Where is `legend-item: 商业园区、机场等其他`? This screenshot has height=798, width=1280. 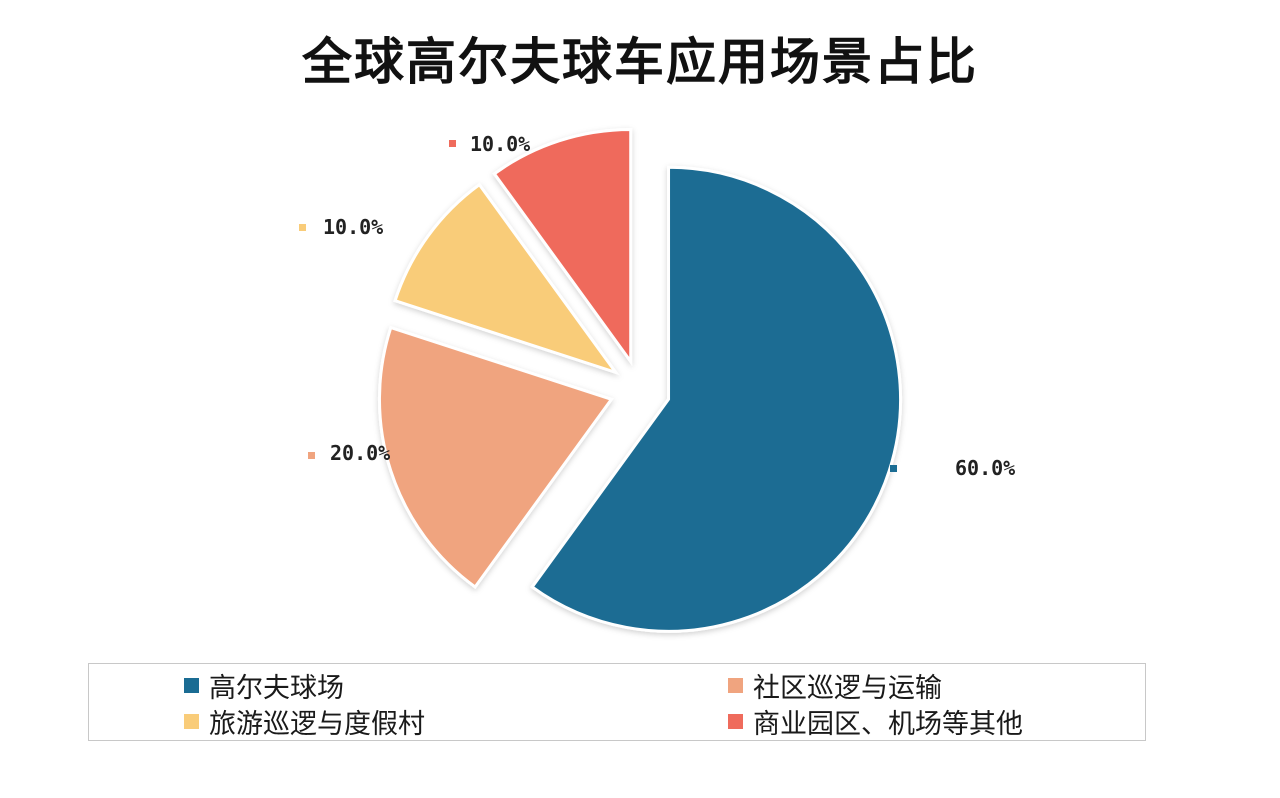
legend-item: 商业园区、机场等其他 is located at coordinates (875, 722).